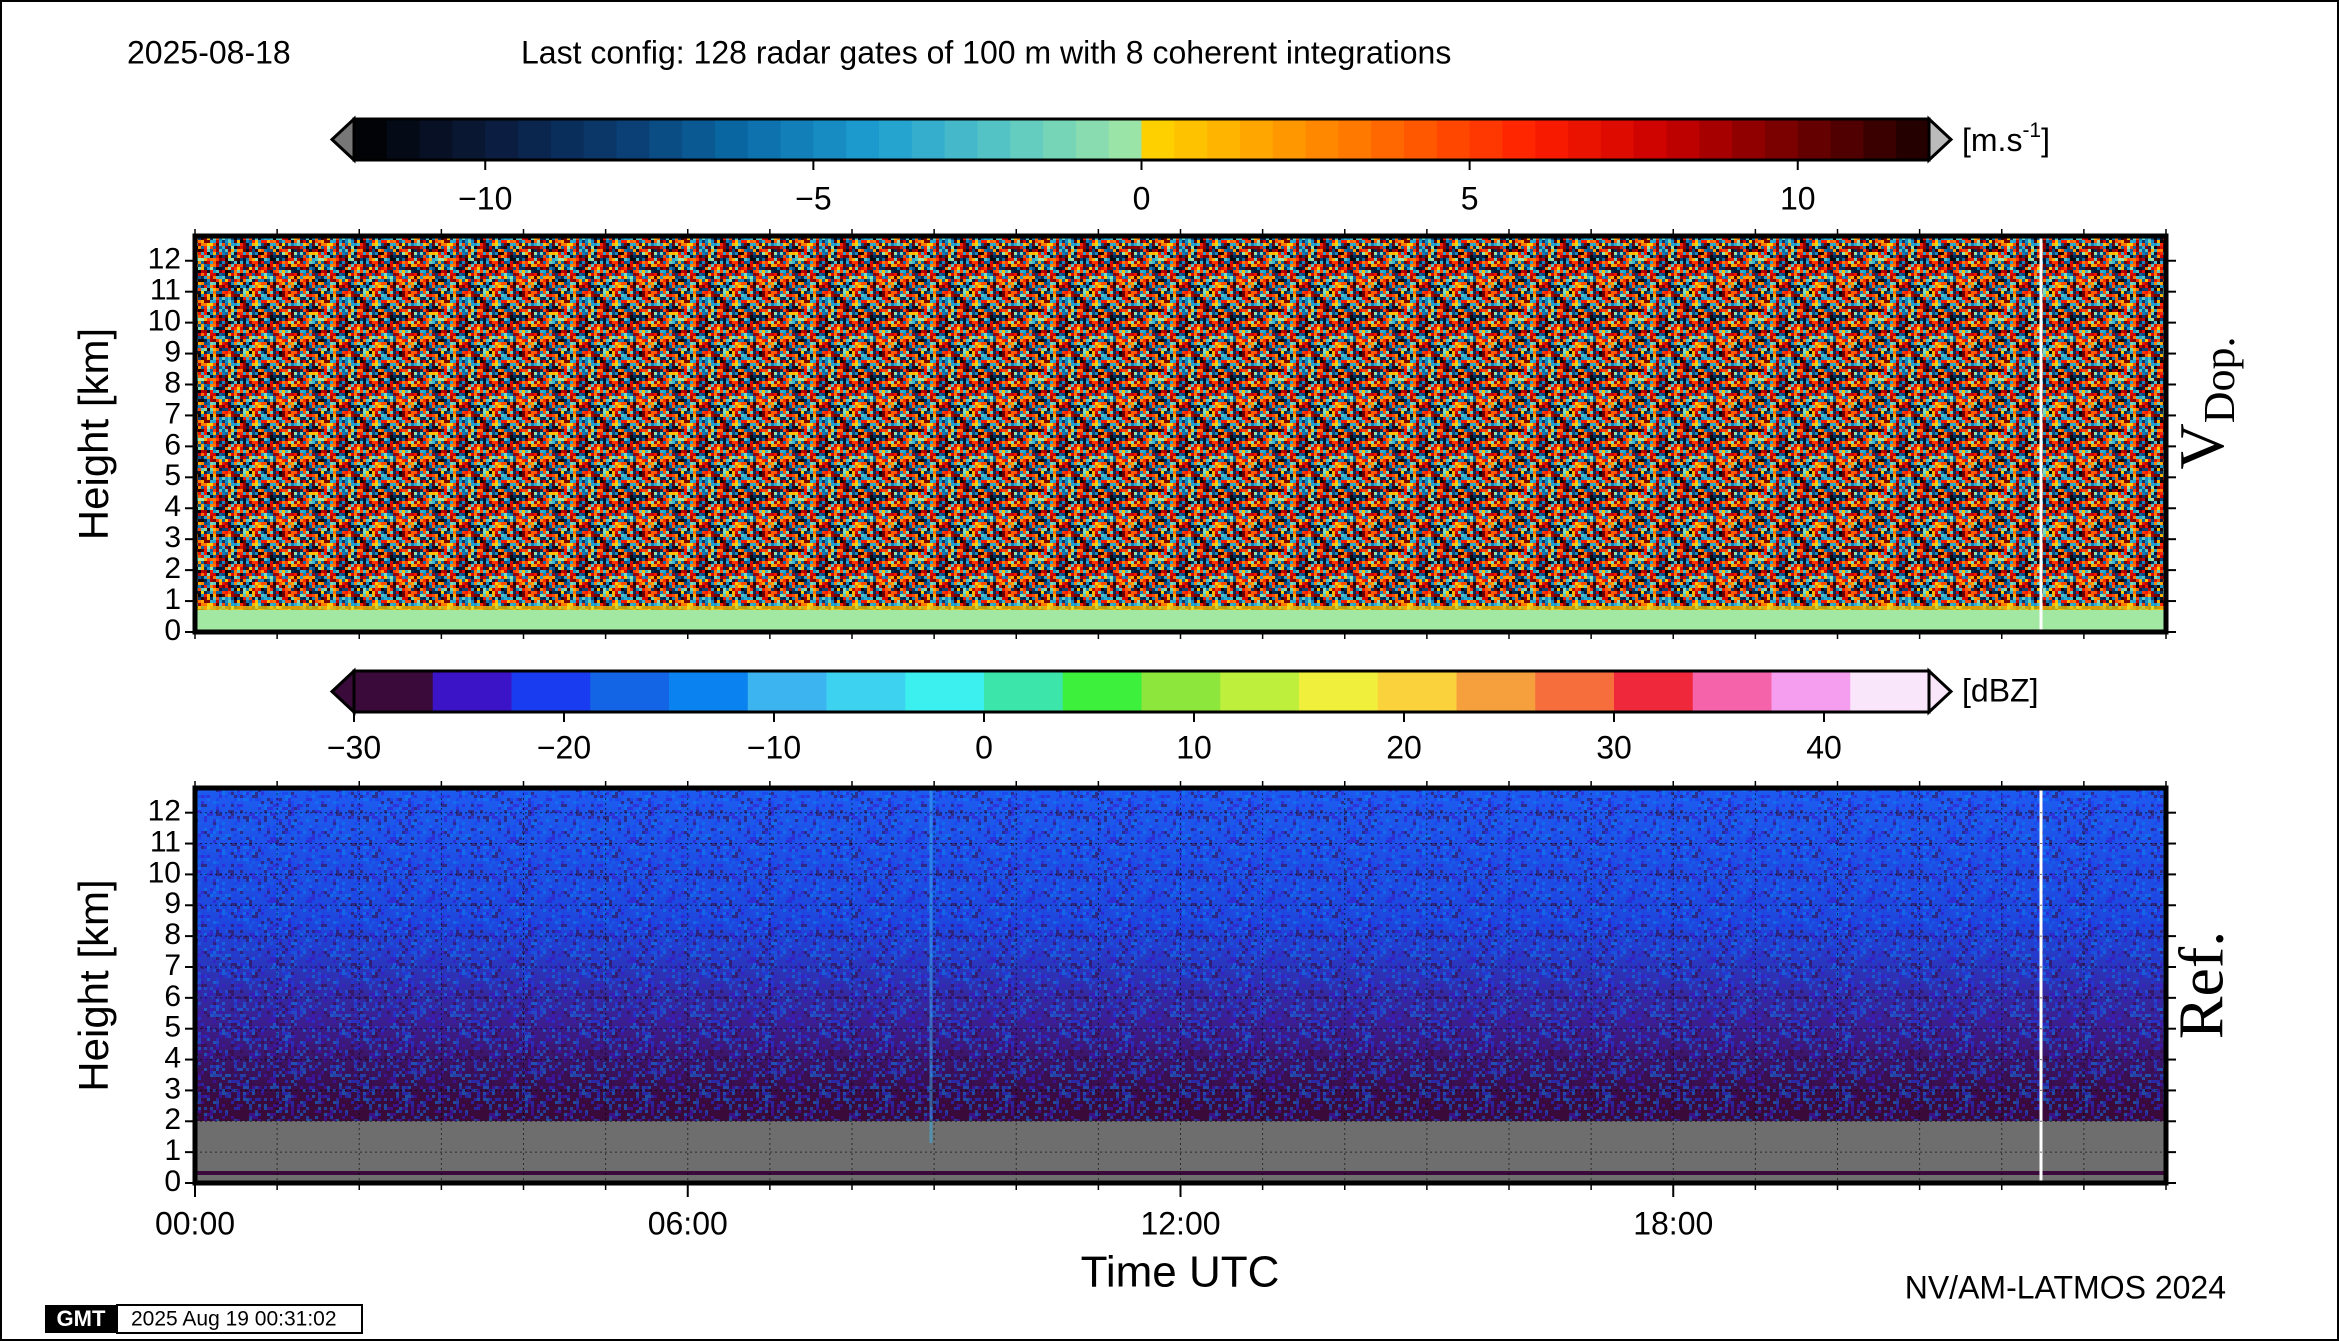  Describe the element at coordinates (813, 198) in the screenshot. I see `colorbar-tick-label: −5` at that location.